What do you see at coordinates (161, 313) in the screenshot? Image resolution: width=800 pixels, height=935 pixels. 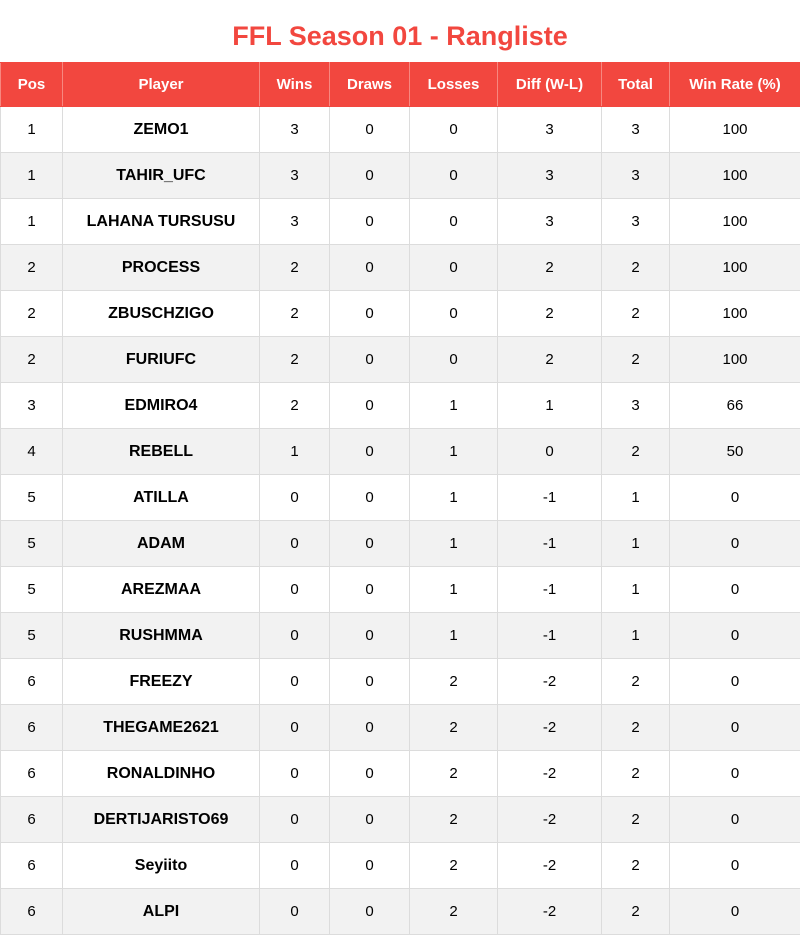 I see `cell-player: ZBUSCHZIGO` at bounding box center [161, 313].